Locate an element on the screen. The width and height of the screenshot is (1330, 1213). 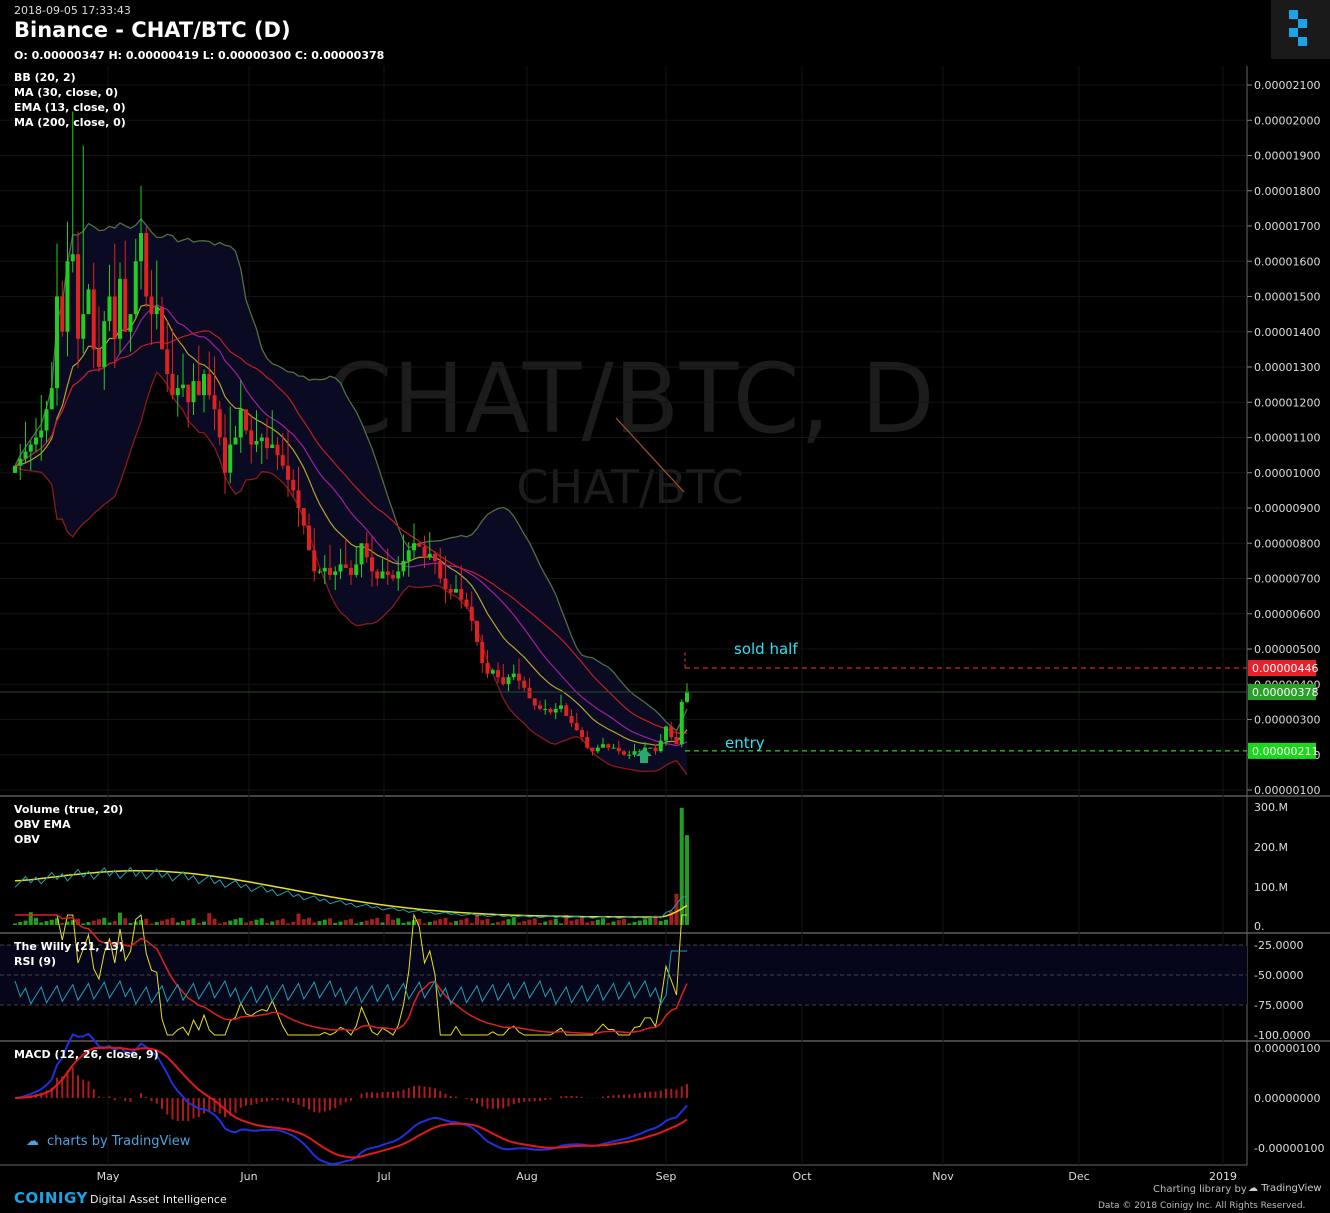
legend-willy: The Willy (21, 13) is located at coordinates (69, 946).